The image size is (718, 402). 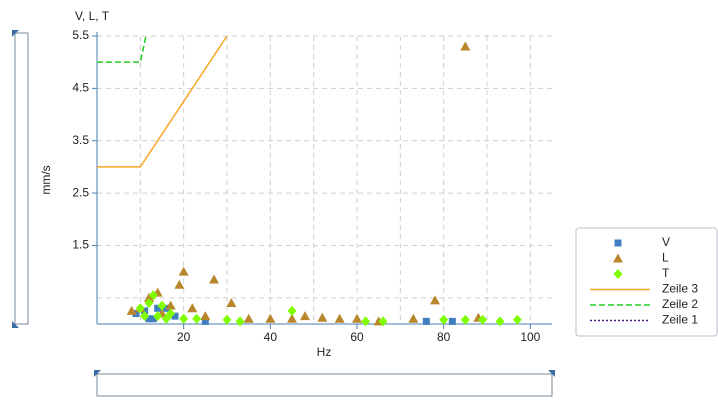 What do you see at coordinates (646, 282) in the screenshot?
I see `legend` at bounding box center [646, 282].